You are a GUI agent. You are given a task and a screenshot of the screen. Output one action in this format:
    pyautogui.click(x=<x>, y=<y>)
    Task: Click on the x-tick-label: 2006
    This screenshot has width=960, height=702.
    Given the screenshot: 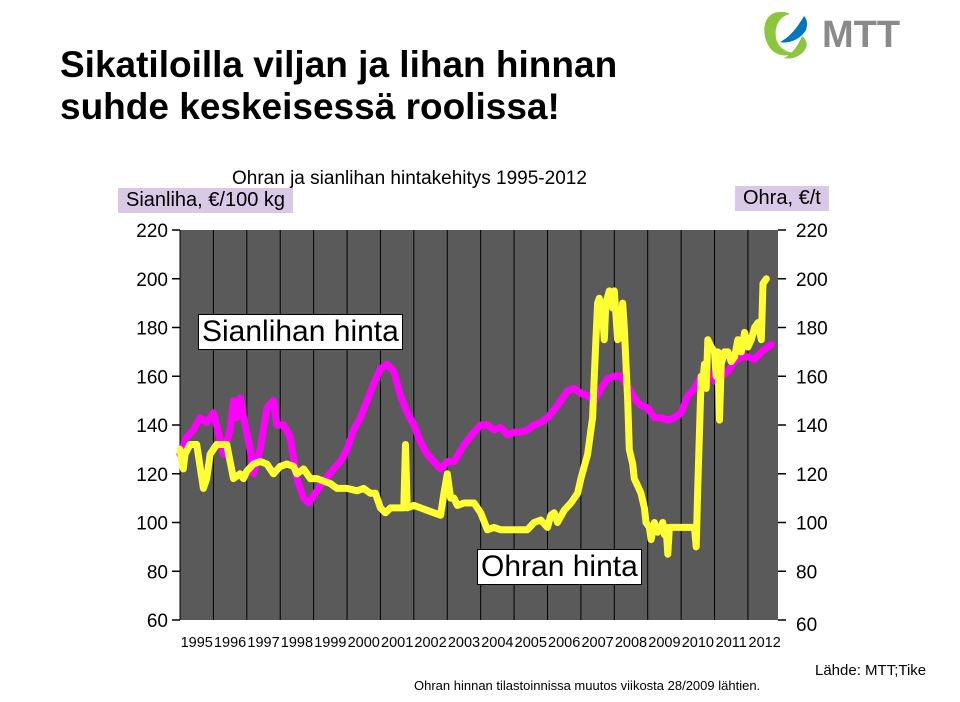 What is the action you would take?
    pyautogui.click(x=564, y=643)
    